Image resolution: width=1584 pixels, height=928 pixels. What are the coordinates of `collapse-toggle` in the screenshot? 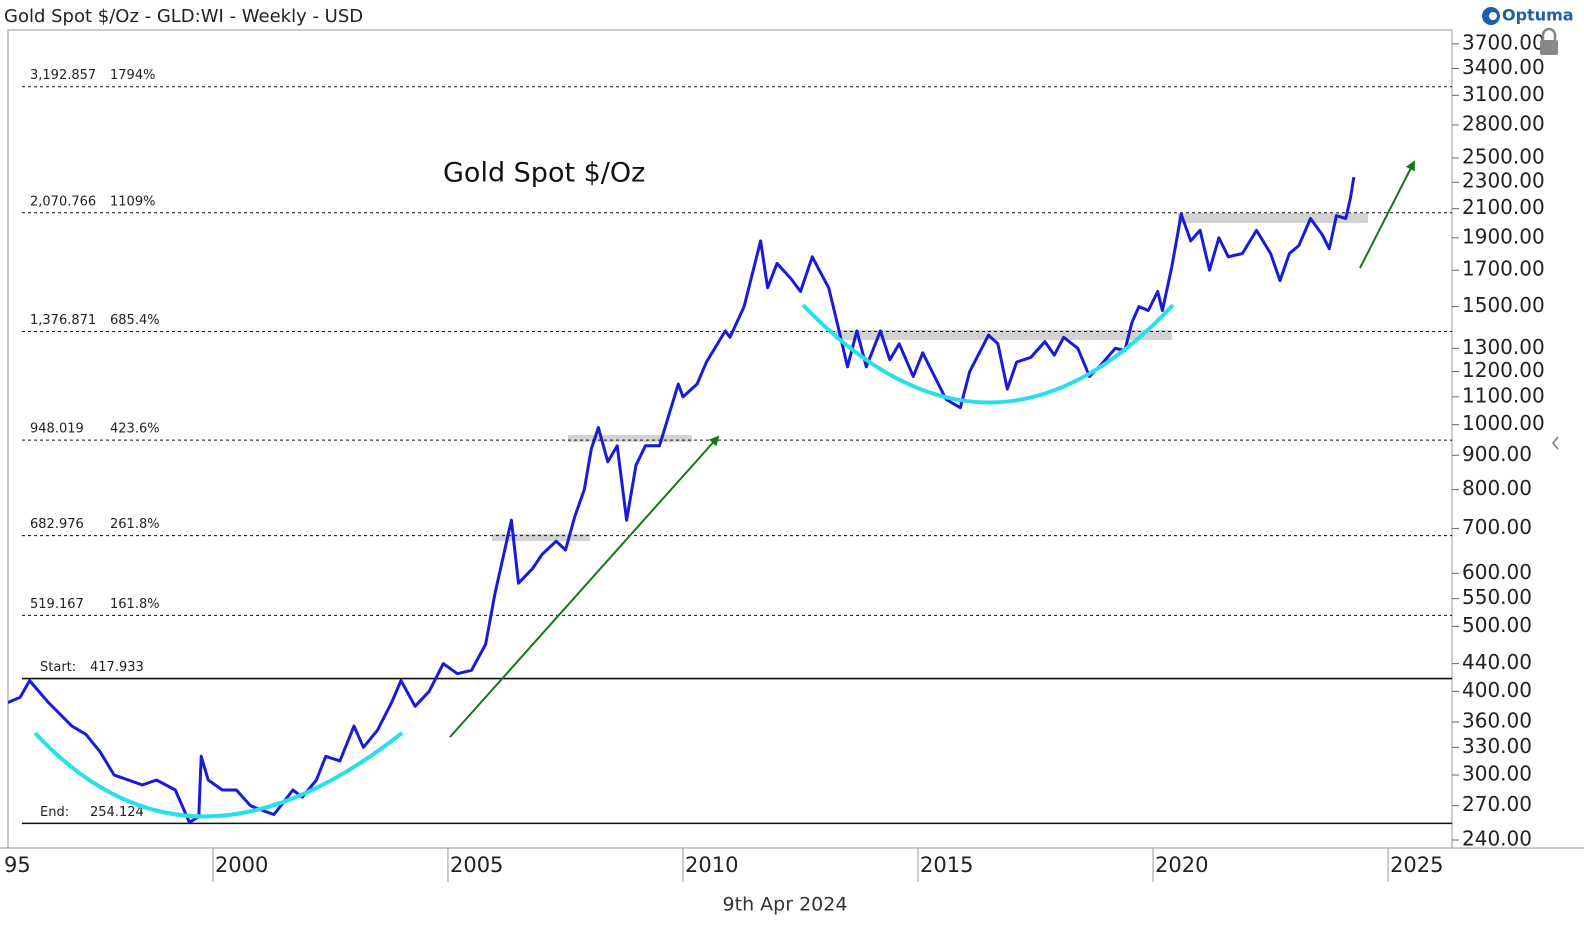 It's located at (1555, 443).